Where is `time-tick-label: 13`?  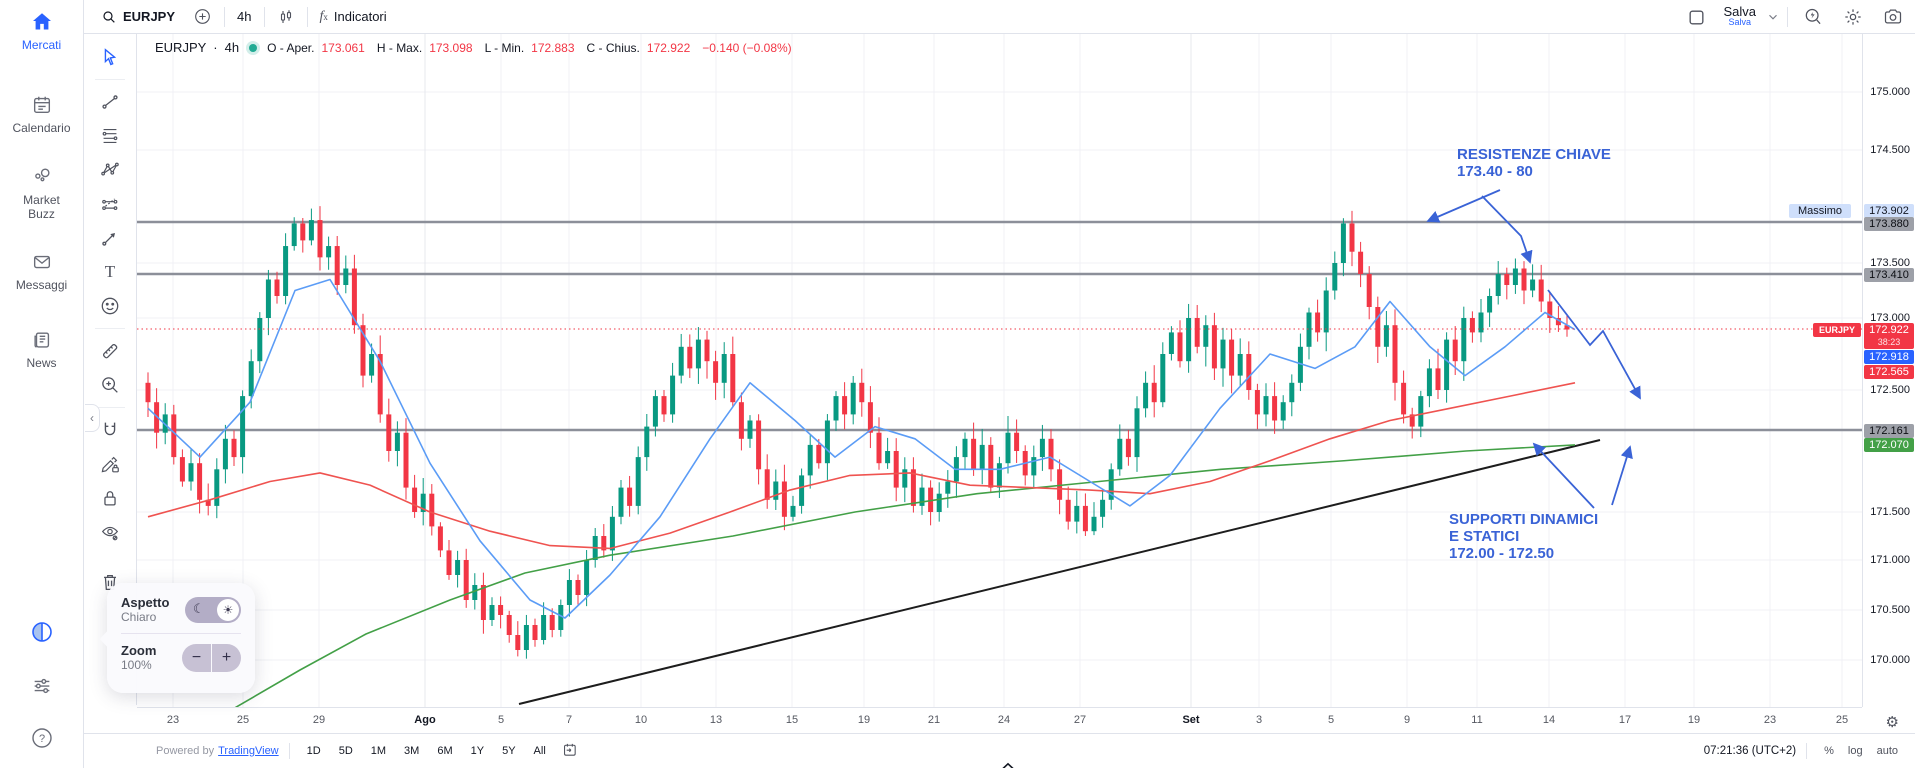 time-tick-label: 13 is located at coordinates (716, 720).